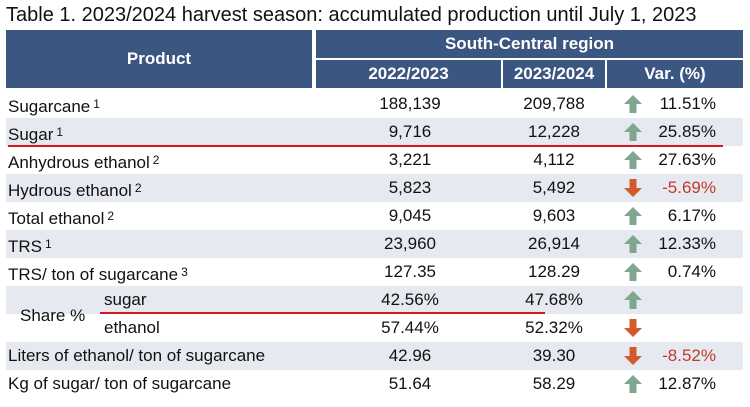  I want to click on row-label-text: TRS, so click(25, 246).